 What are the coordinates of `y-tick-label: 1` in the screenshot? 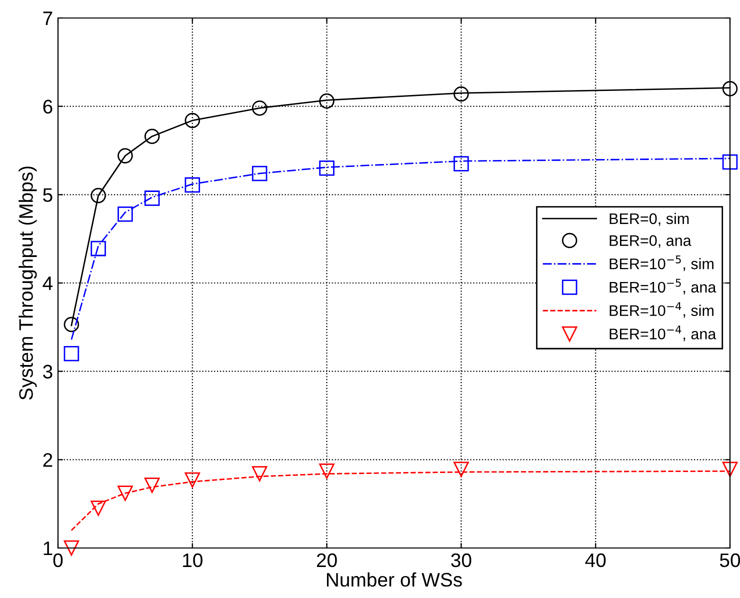 It's located at (48, 549).